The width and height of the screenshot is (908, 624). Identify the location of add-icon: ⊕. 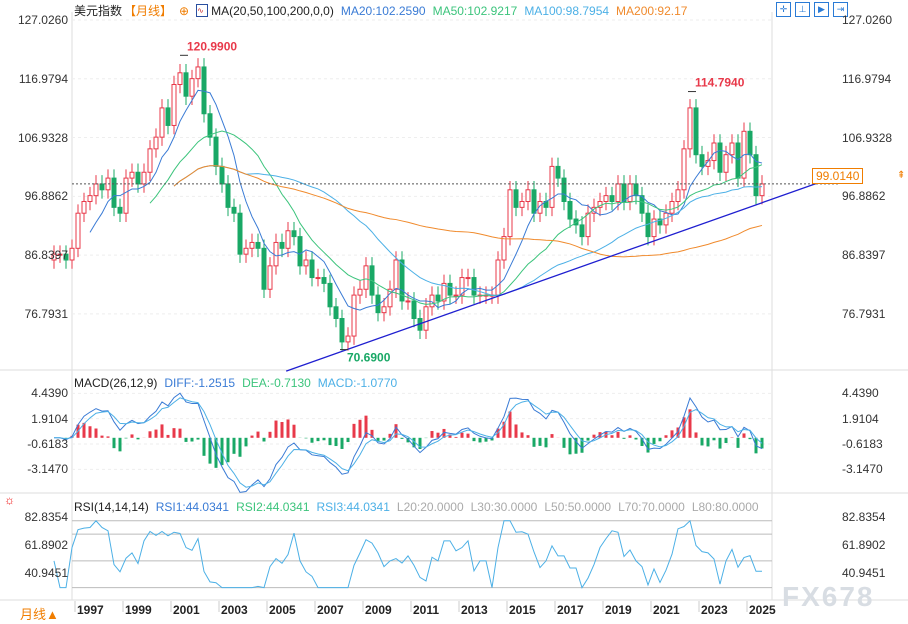
(184, 10).